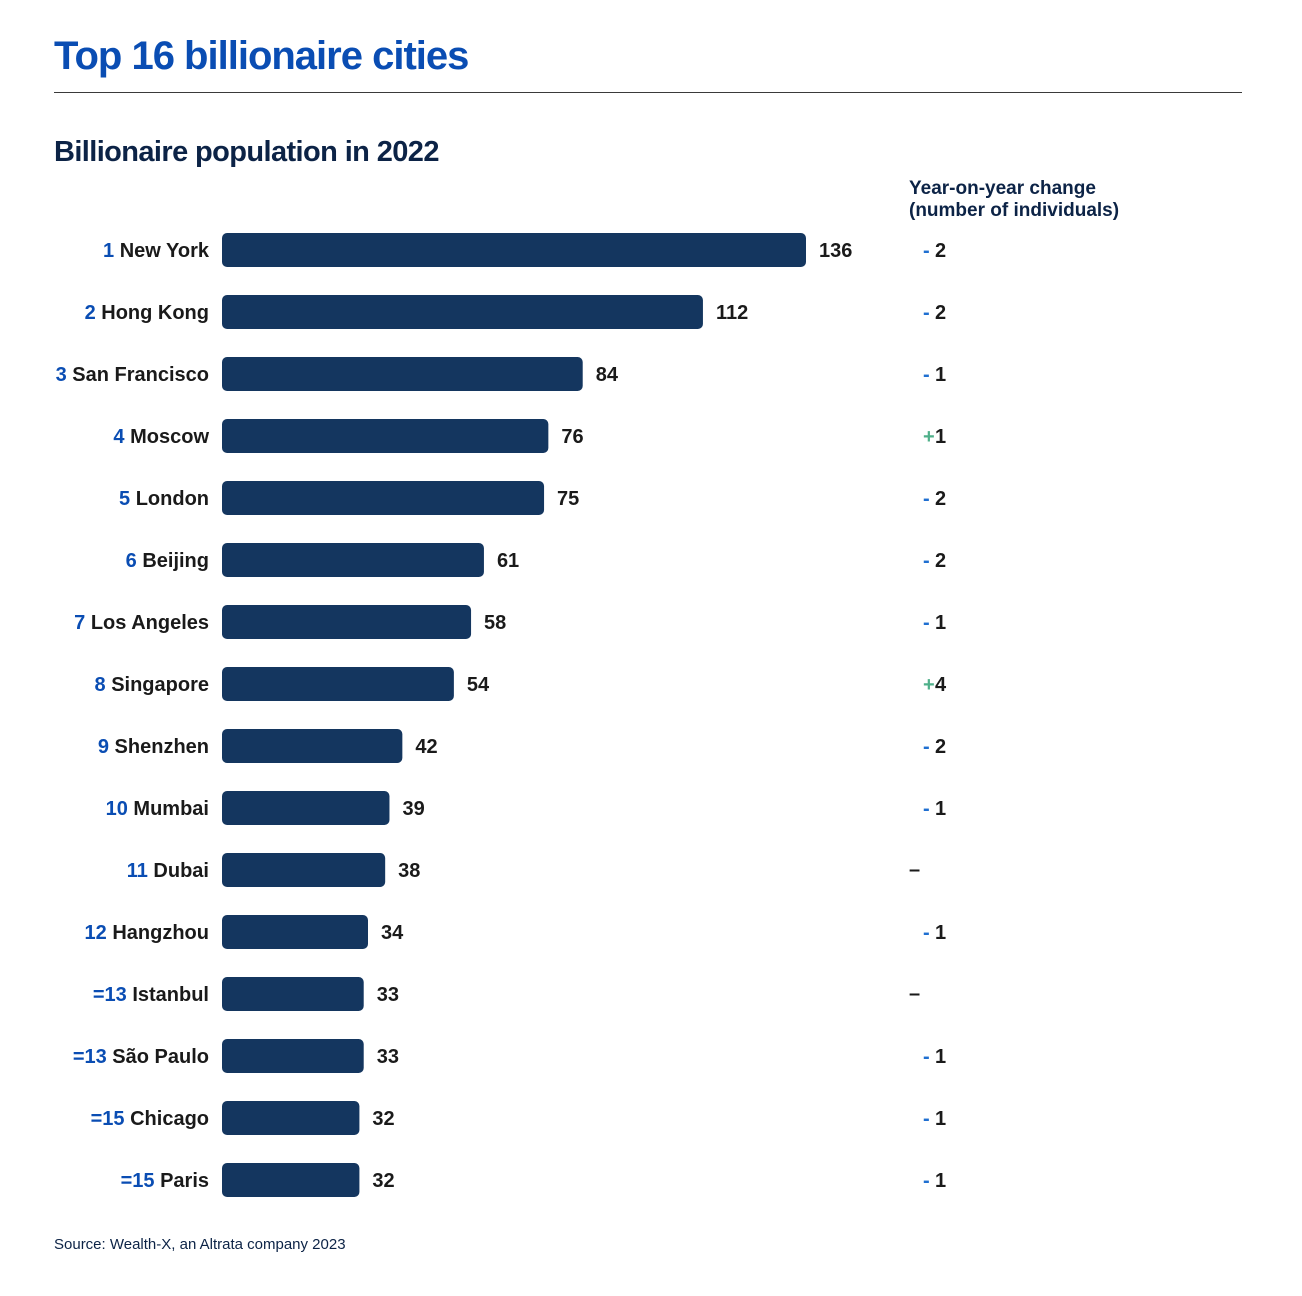 The image size is (1302, 1296). I want to click on change-neutral: –, so click(914, 870).